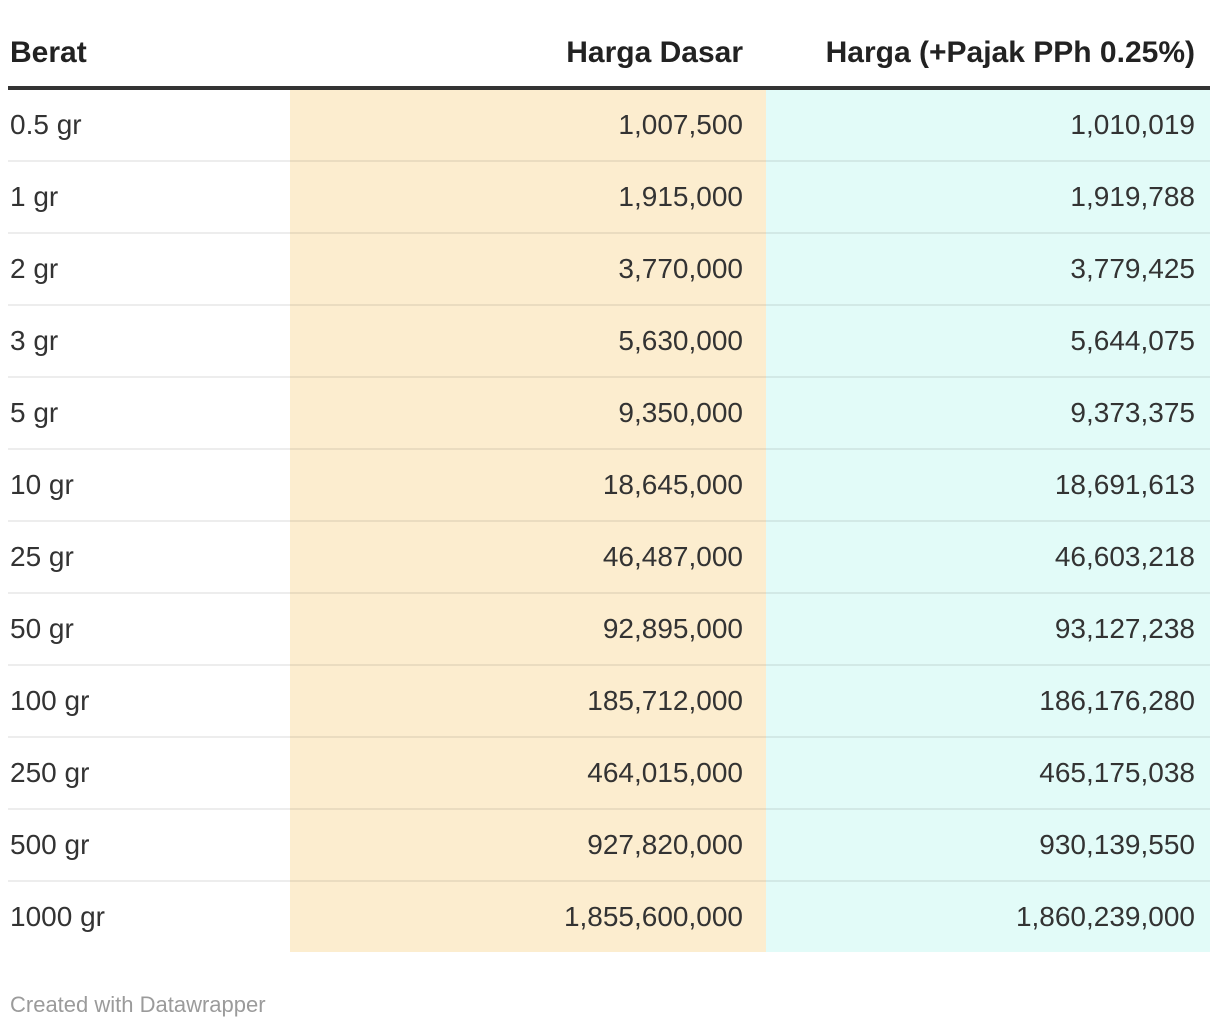 The height and width of the screenshot is (1018, 1220). Describe the element at coordinates (528, 701) in the screenshot. I see `cell-harga-dasar: 185,712,000` at that location.